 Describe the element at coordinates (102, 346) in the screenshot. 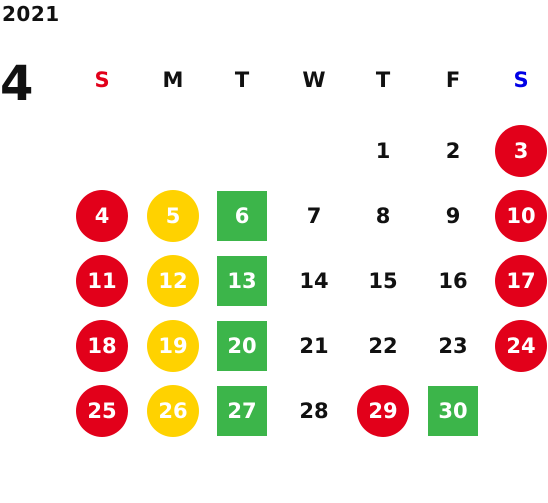

I see `day-18: 18` at that location.